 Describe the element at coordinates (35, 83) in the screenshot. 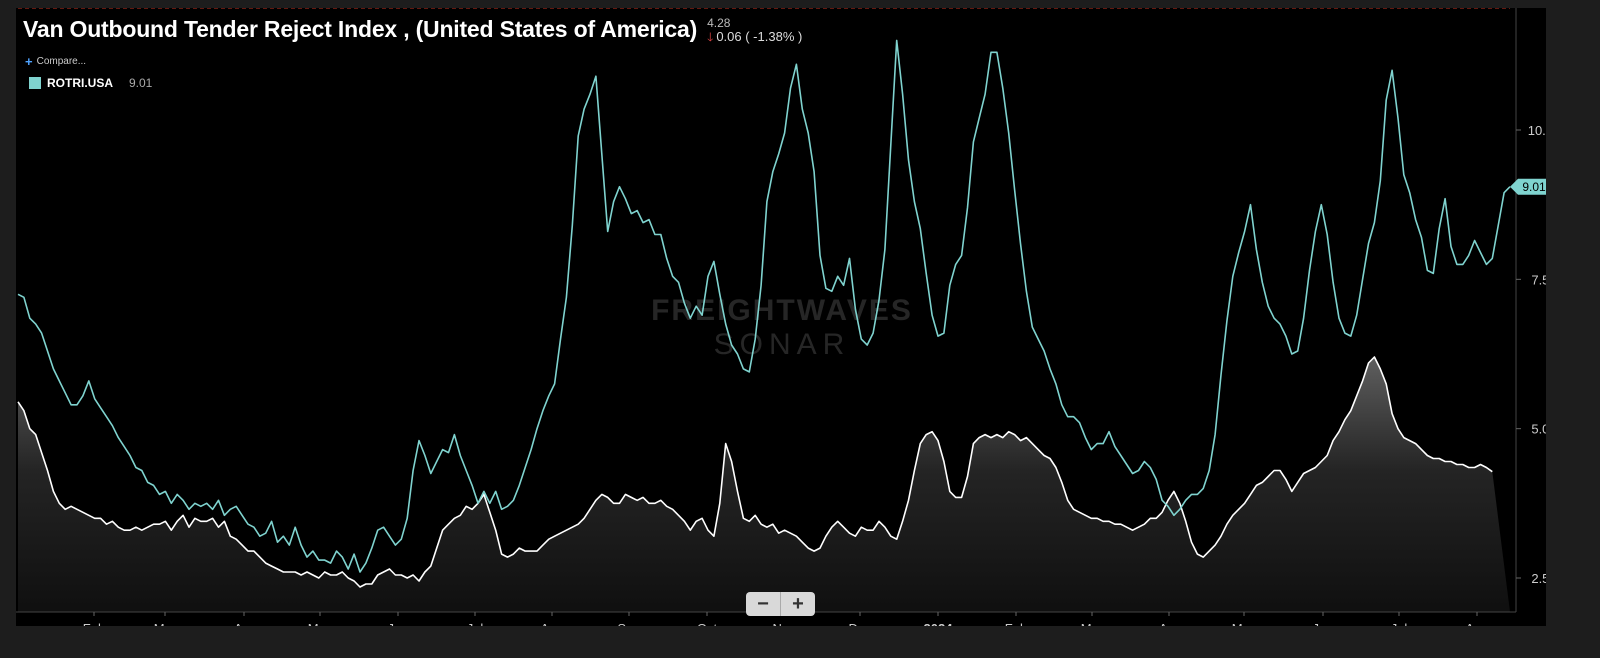

I see `legend-swatch` at that location.